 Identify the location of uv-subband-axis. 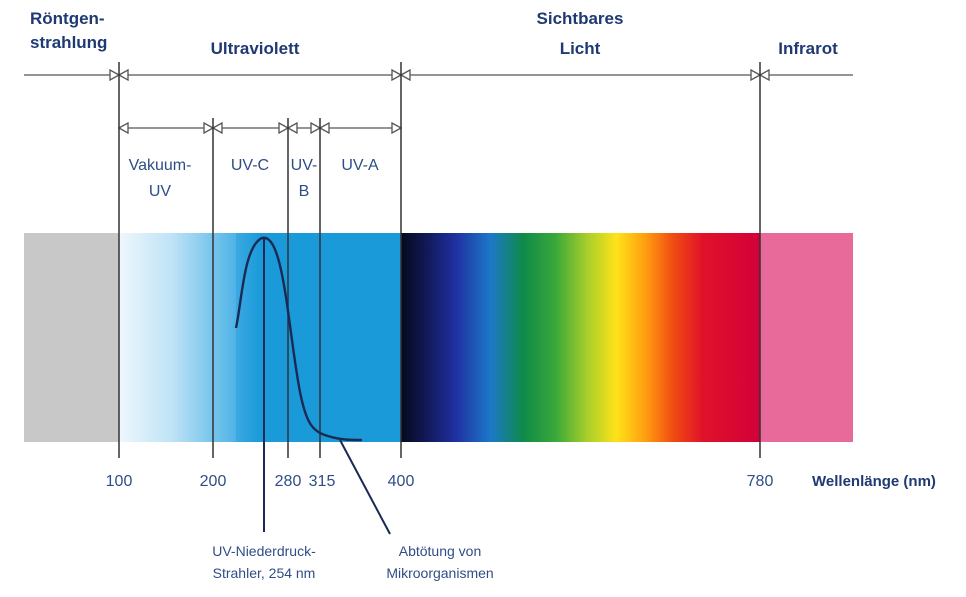
(260, 128).